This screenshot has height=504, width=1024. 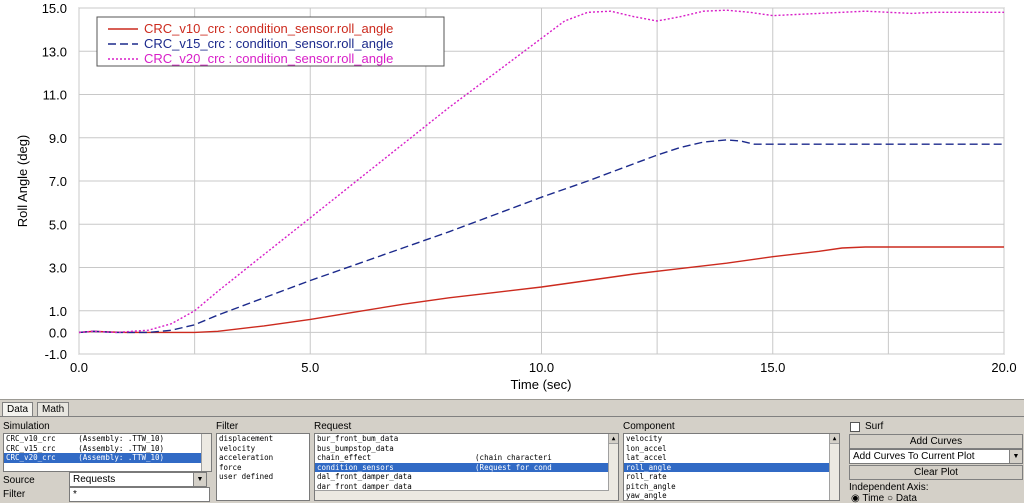 I want to click on surf-label: Surf, so click(x=874, y=426).